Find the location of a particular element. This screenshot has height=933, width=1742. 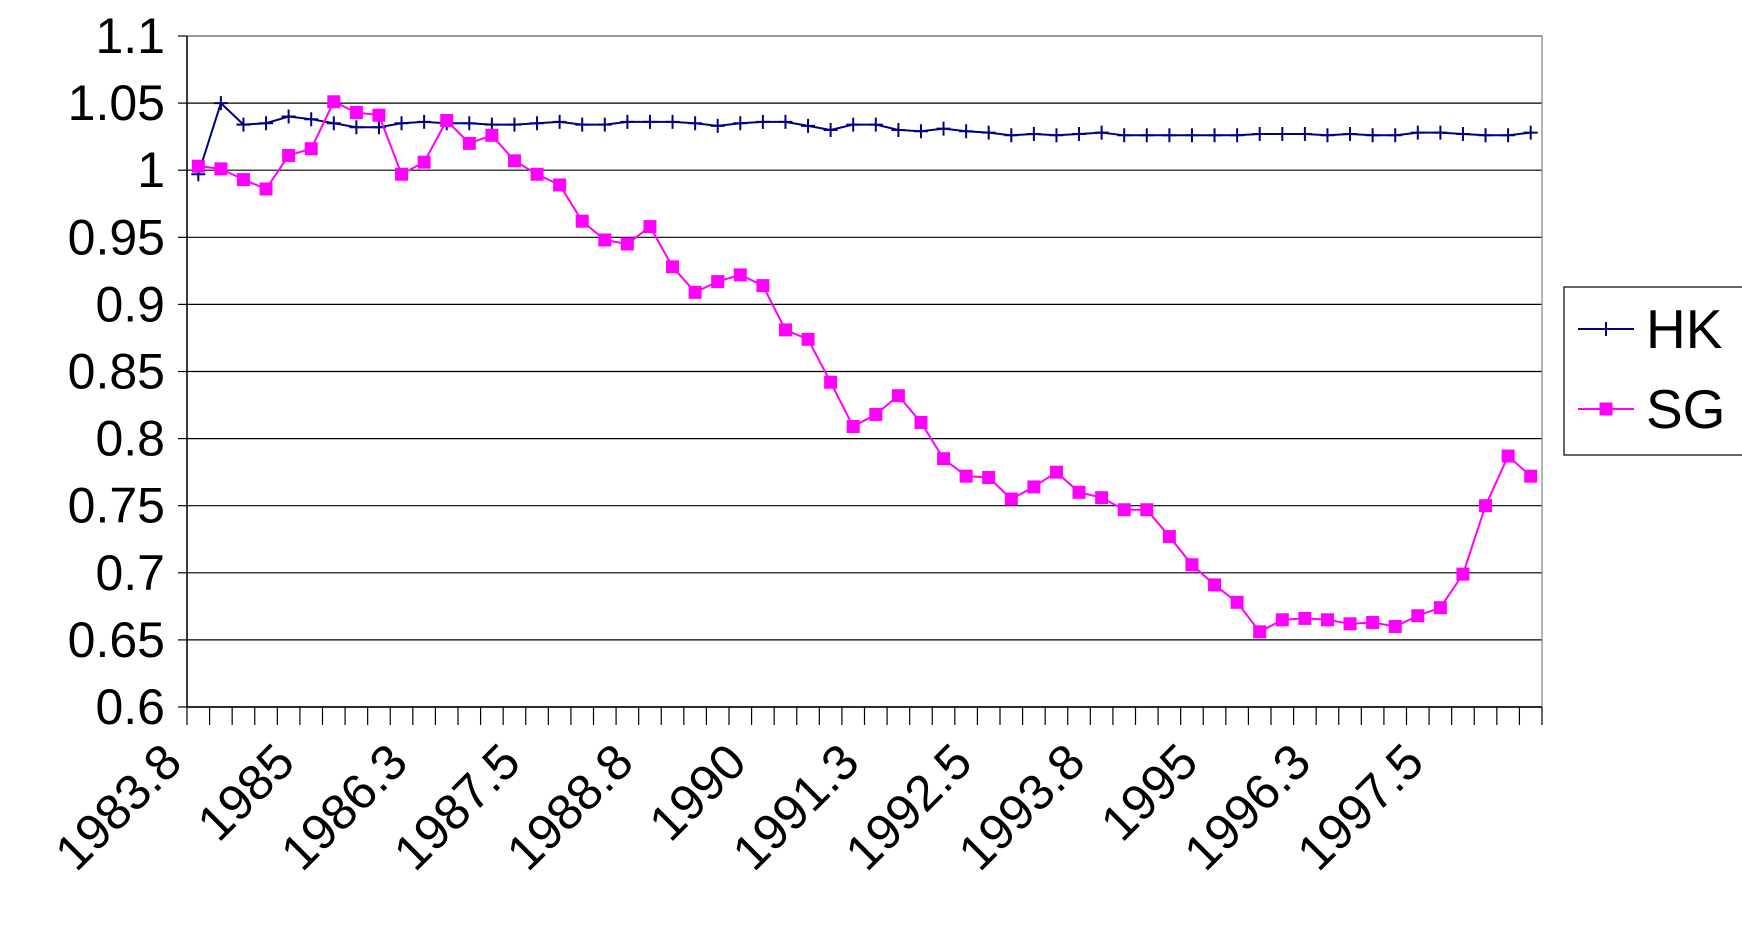

y-tick-label: 0.8 is located at coordinates (130, 439).